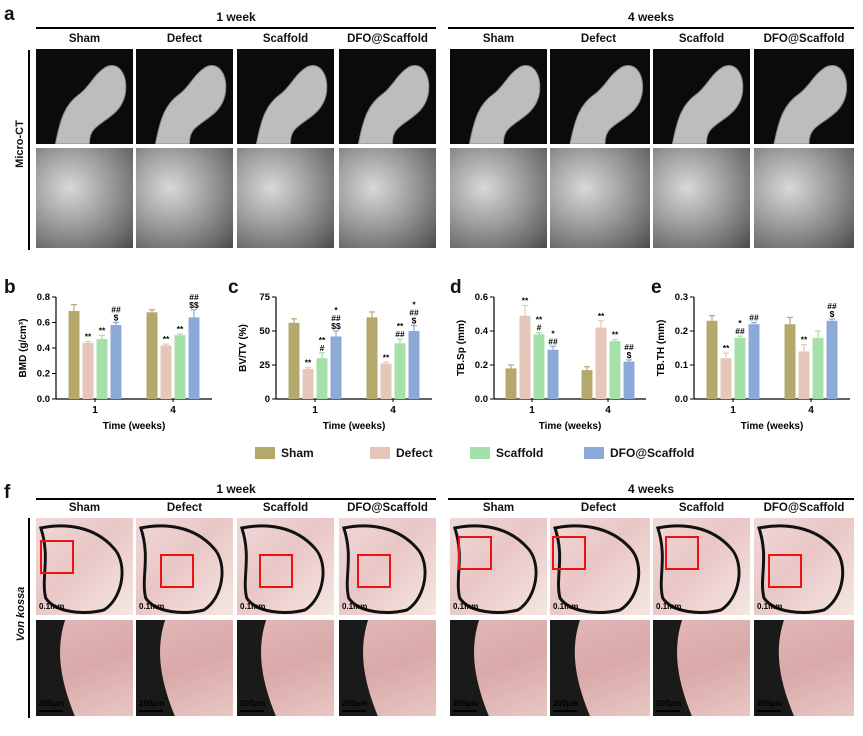 The image size is (863, 736). What do you see at coordinates (285, 508) in the screenshot?
I see `f-col-label-scaffold: Scaffold` at bounding box center [285, 508].